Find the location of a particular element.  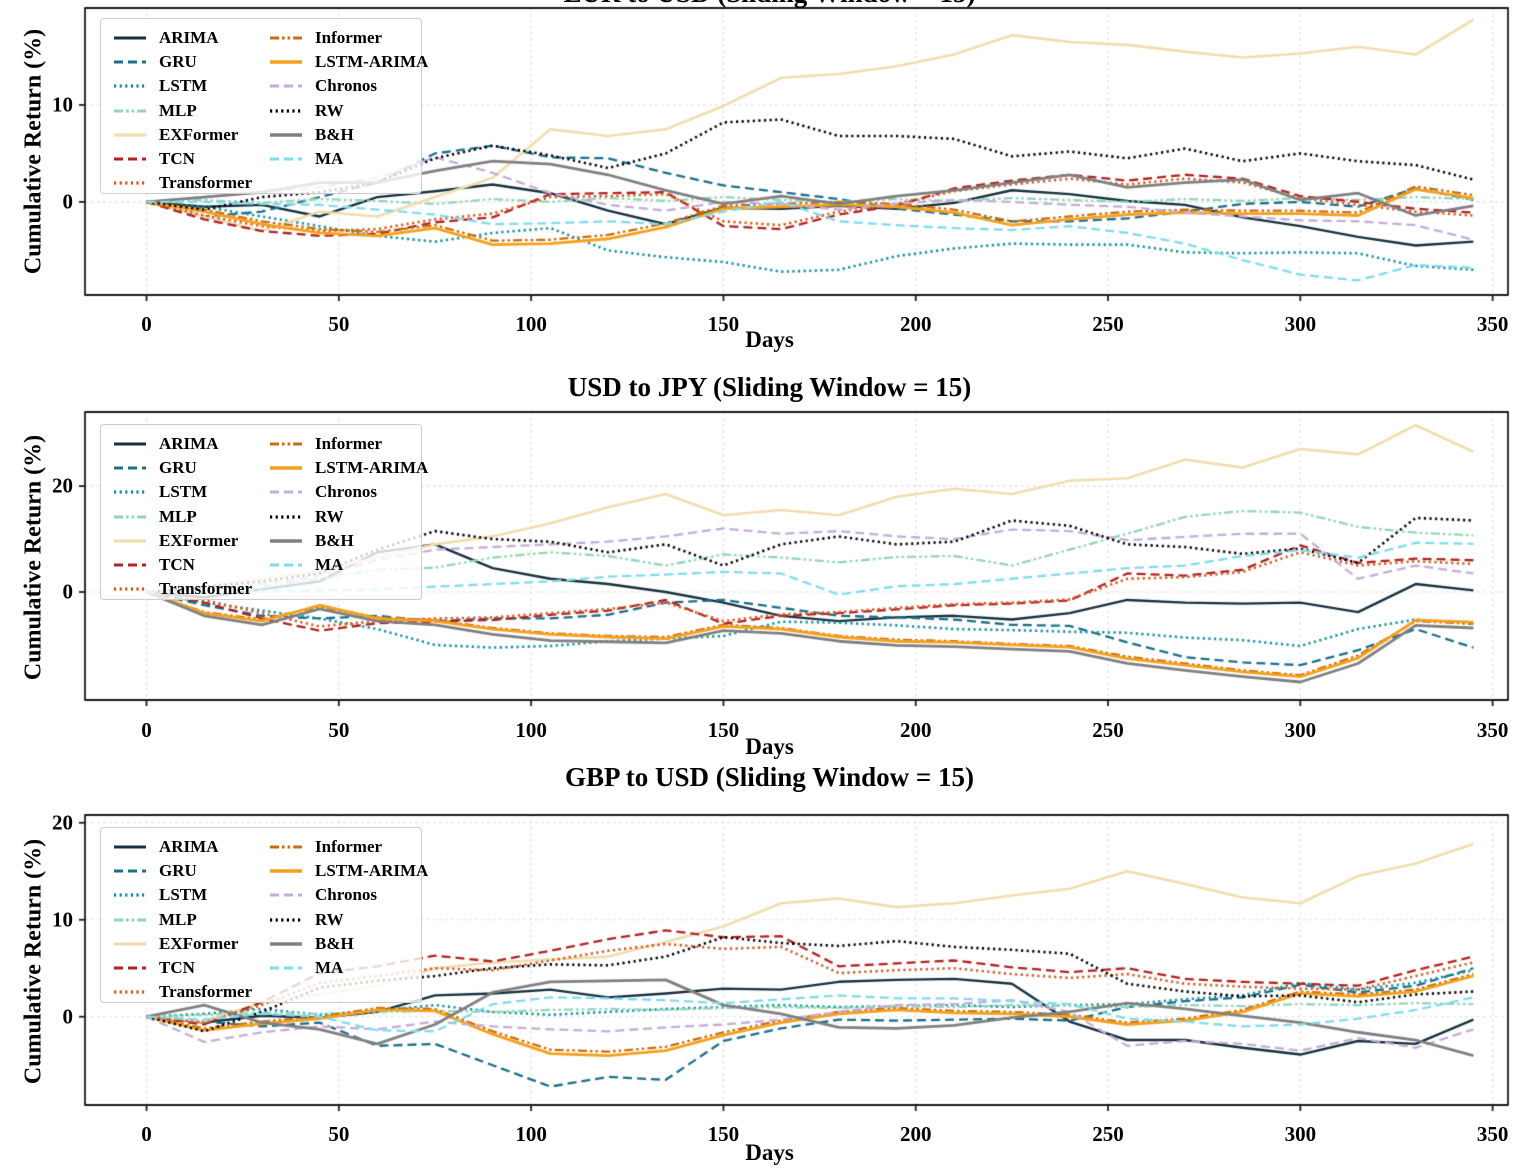

chart3-xtick-50: 50 is located at coordinates (339, 1134).